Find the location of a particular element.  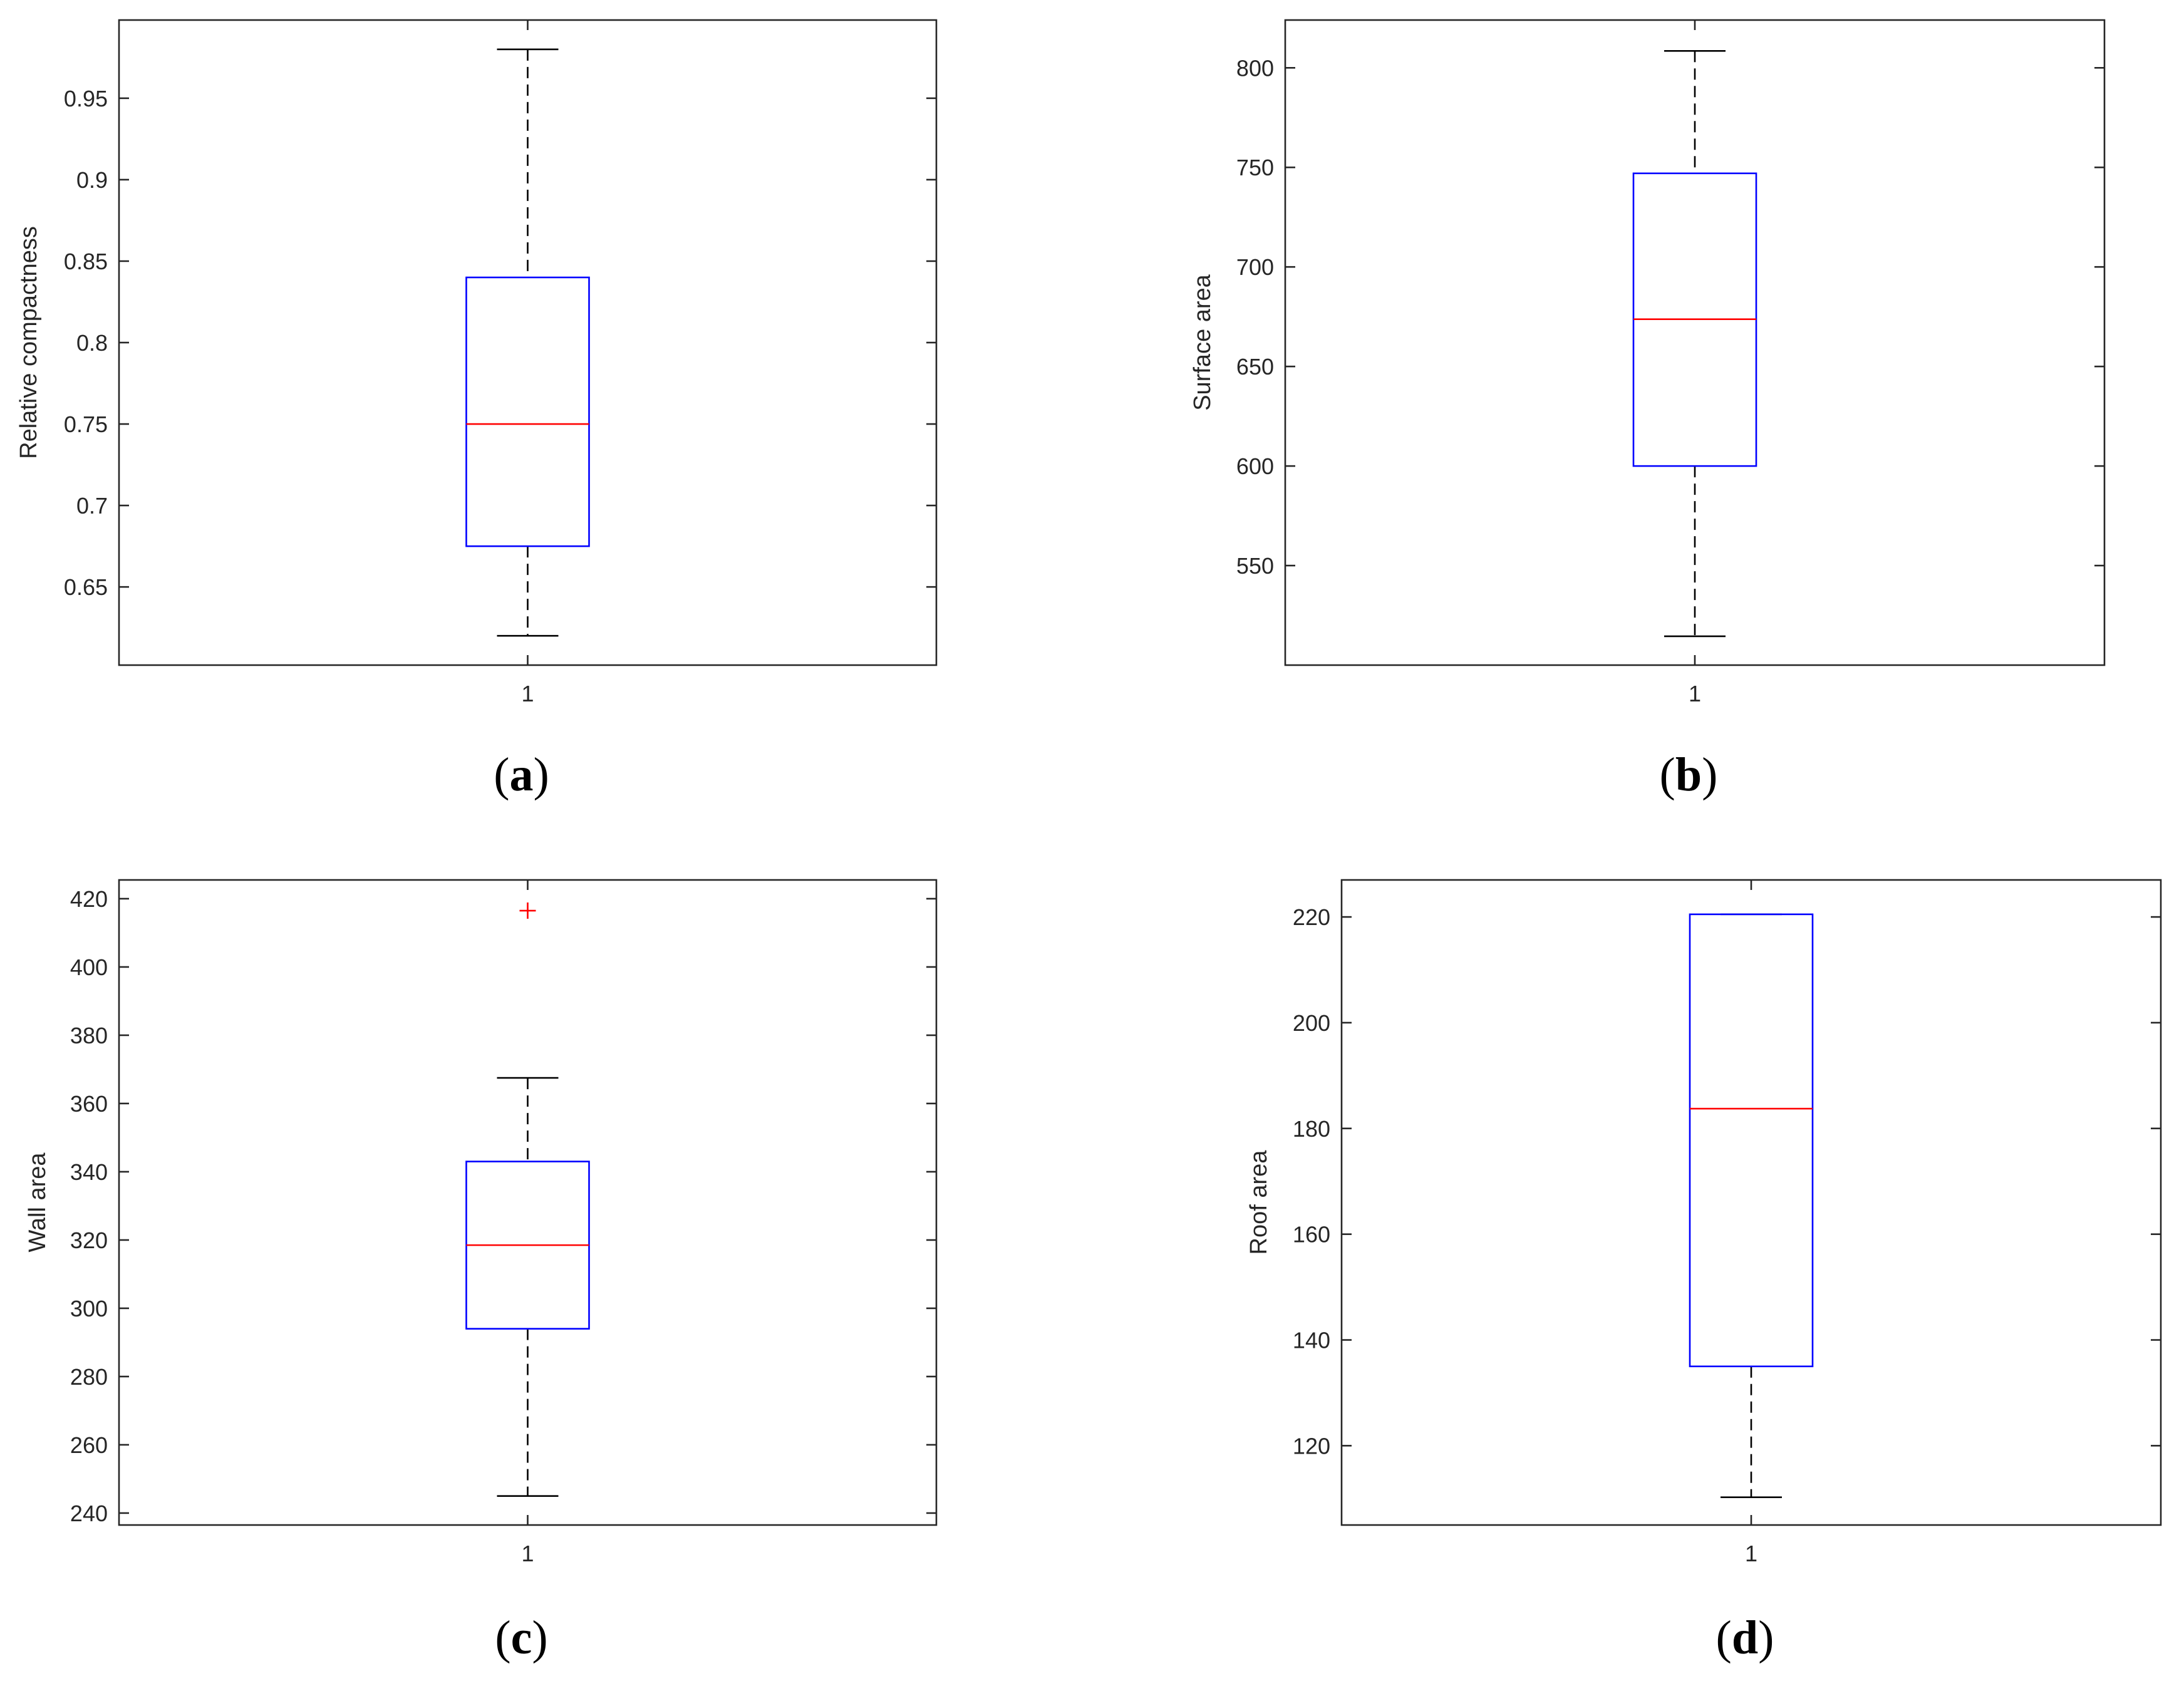

y-tick-label: 160 is located at coordinates (1311, 1235).